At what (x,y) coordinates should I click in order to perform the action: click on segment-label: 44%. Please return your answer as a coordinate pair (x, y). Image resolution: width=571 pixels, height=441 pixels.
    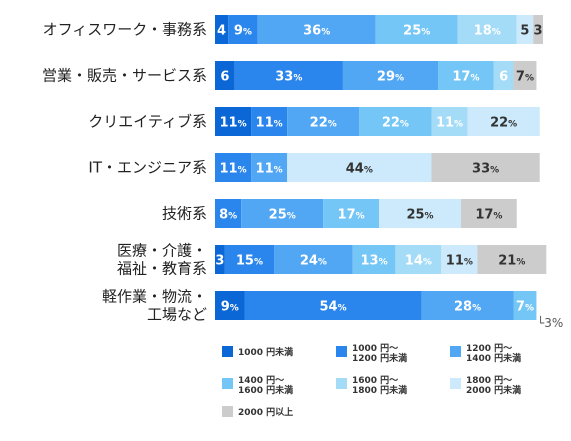
    Looking at the image, I should click on (359, 169).